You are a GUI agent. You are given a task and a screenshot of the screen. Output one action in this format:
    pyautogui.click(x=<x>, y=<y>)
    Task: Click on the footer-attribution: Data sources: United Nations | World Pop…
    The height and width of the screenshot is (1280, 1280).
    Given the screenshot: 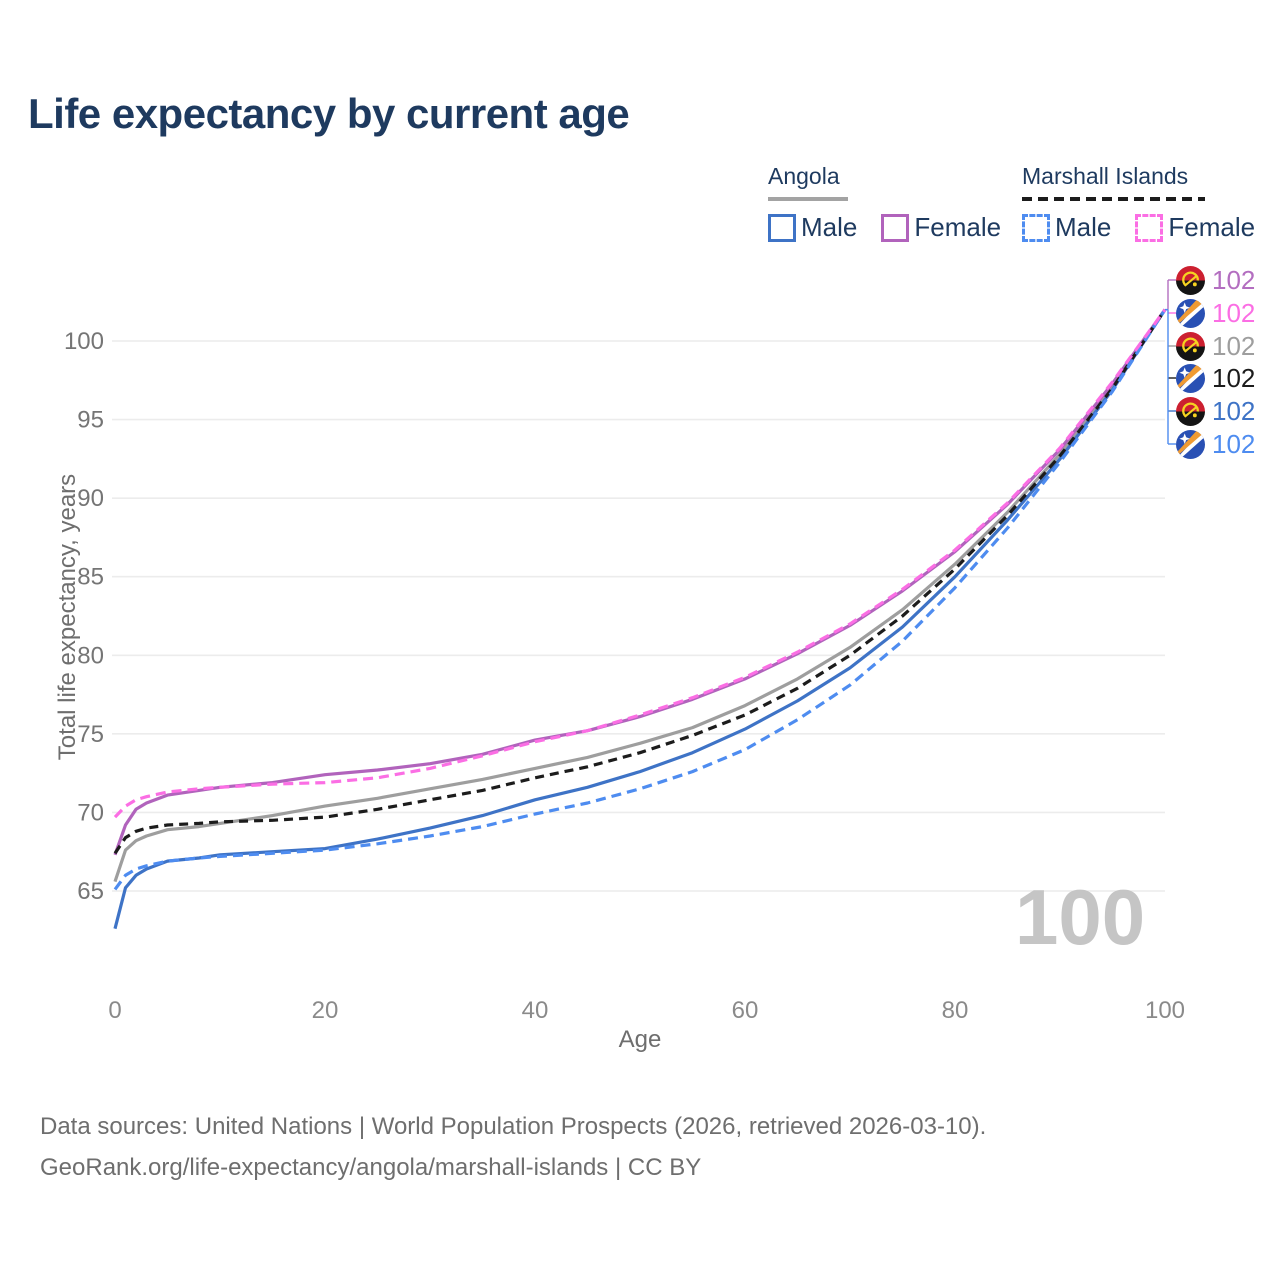 What is the action you would take?
    pyautogui.click(x=513, y=1147)
    